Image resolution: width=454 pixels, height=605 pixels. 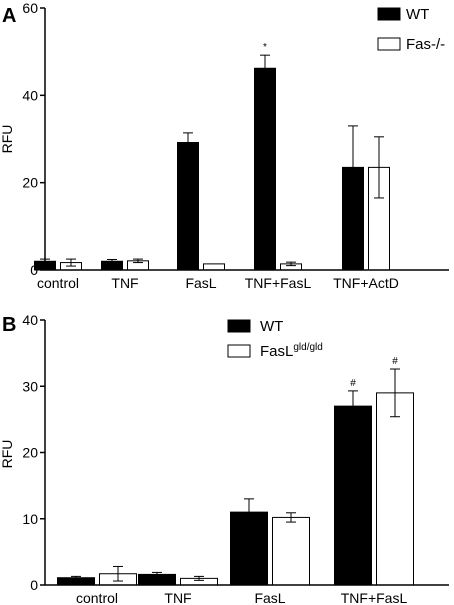 I want to click on panel-b-legend-label-text: WT, so click(x=271, y=326).